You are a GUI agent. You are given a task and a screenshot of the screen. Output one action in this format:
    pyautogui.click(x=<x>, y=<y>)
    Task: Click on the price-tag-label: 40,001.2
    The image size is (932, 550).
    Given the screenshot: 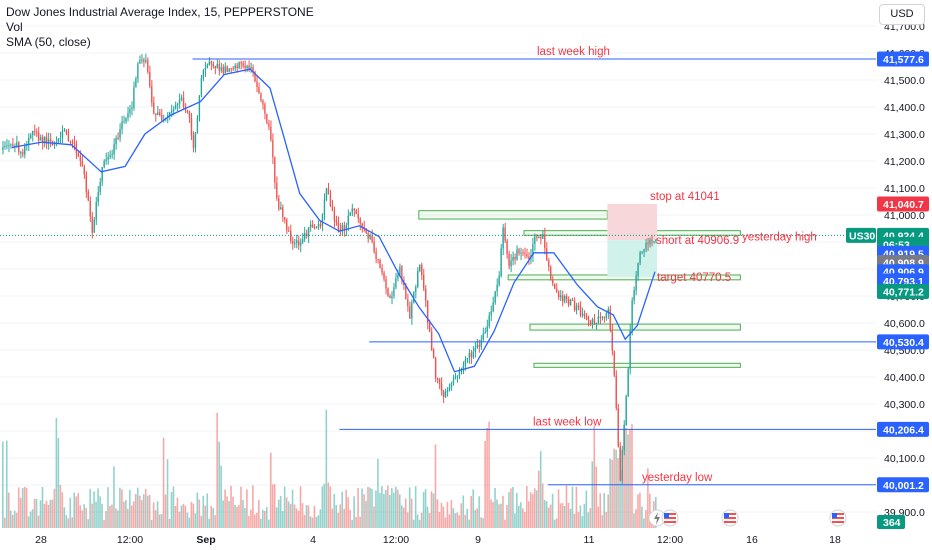 What is the action you would take?
    pyautogui.click(x=903, y=486)
    